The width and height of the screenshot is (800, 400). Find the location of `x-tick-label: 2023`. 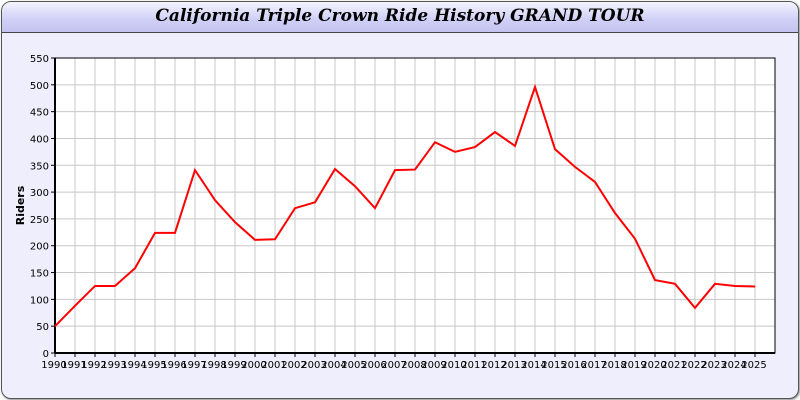

x-tick-label: 2023 is located at coordinates (713, 365).